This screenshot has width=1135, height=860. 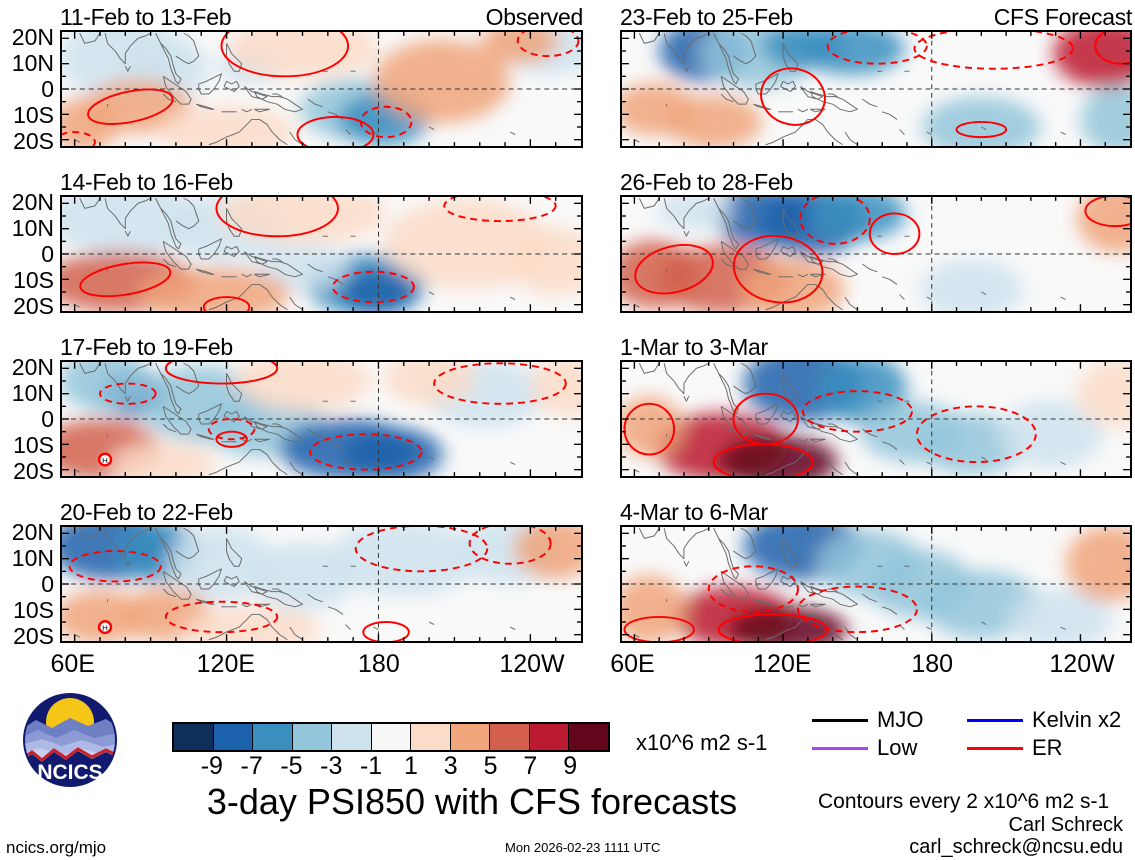 I want to click on colorbar-tick-label: -3, so click(x=331, y=766).